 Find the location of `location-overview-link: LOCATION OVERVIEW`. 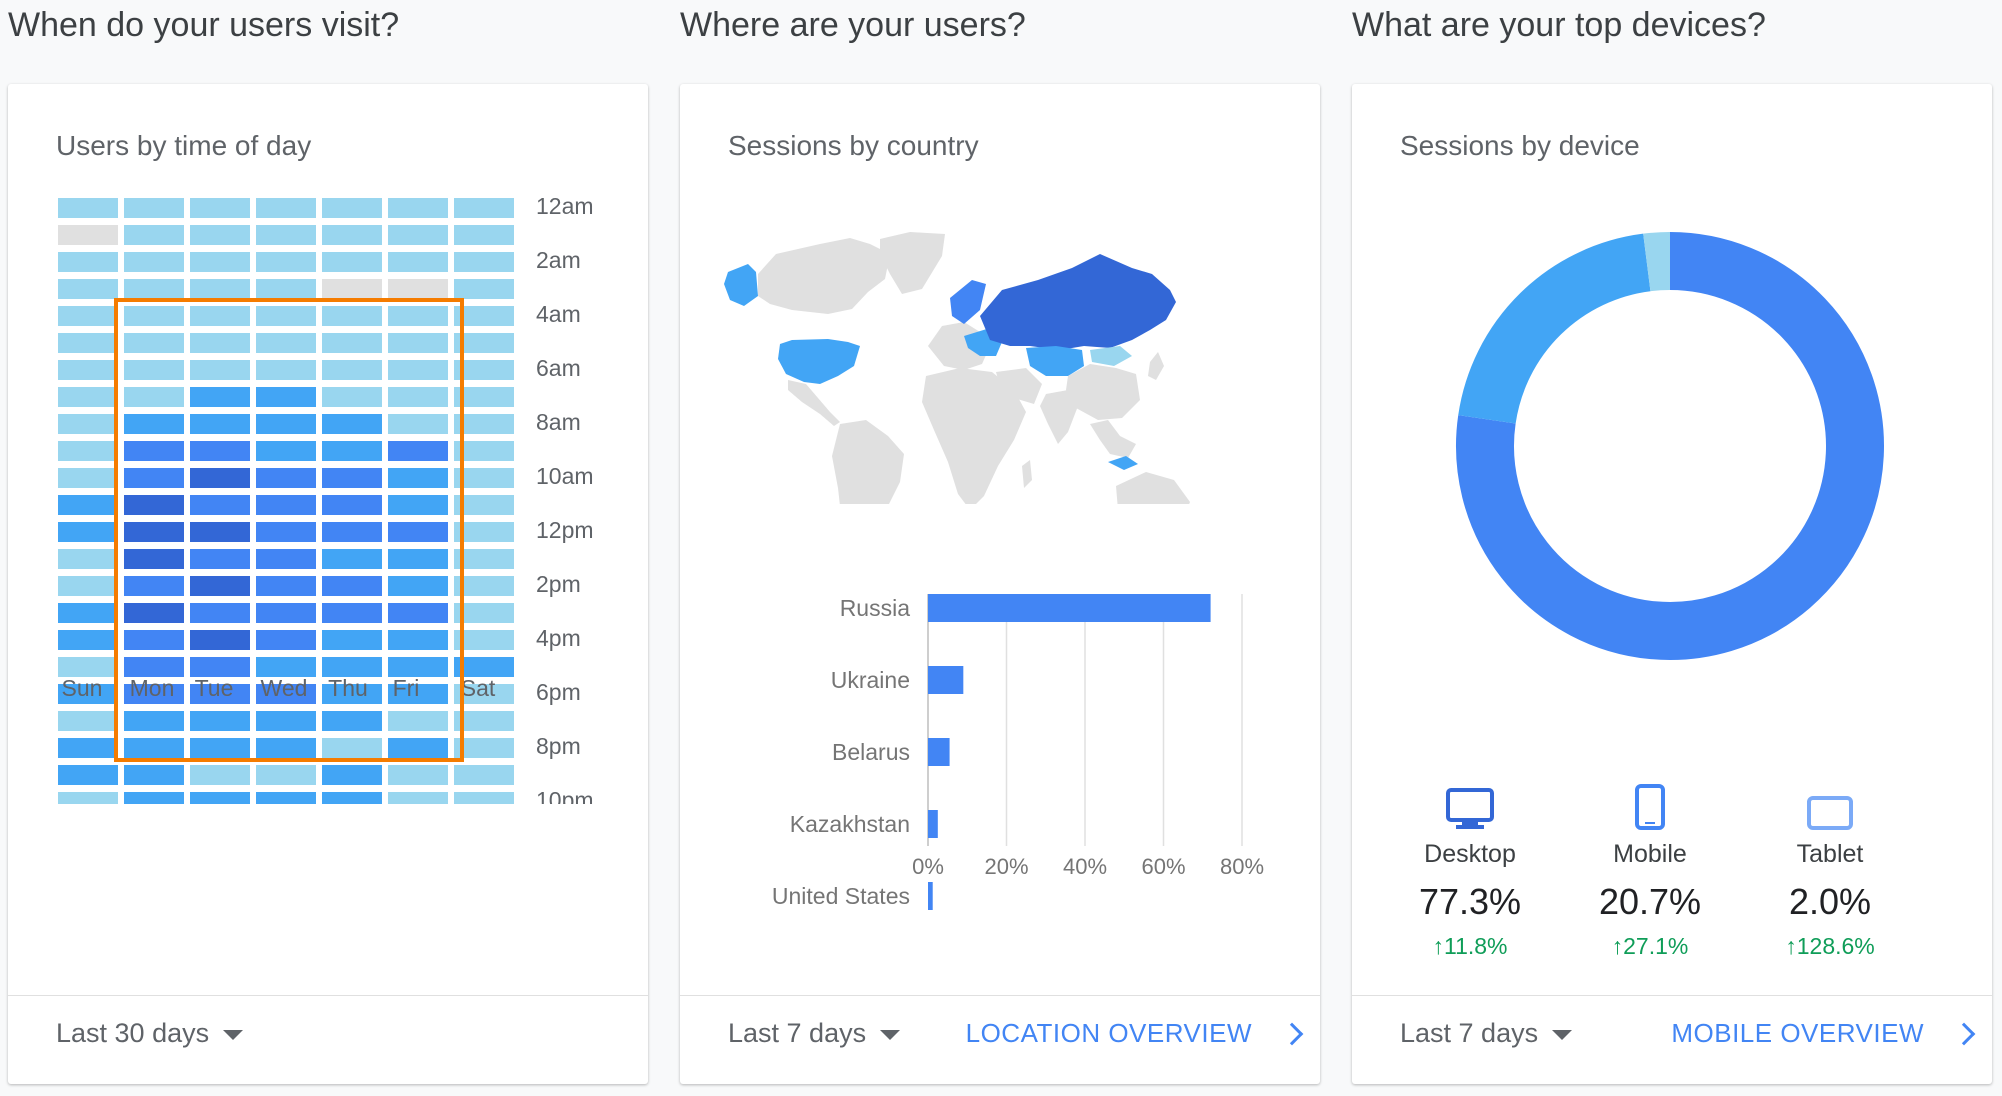

location-overview-link: LOCATION OVERVIEW is located at coordinates (1135, 1033).